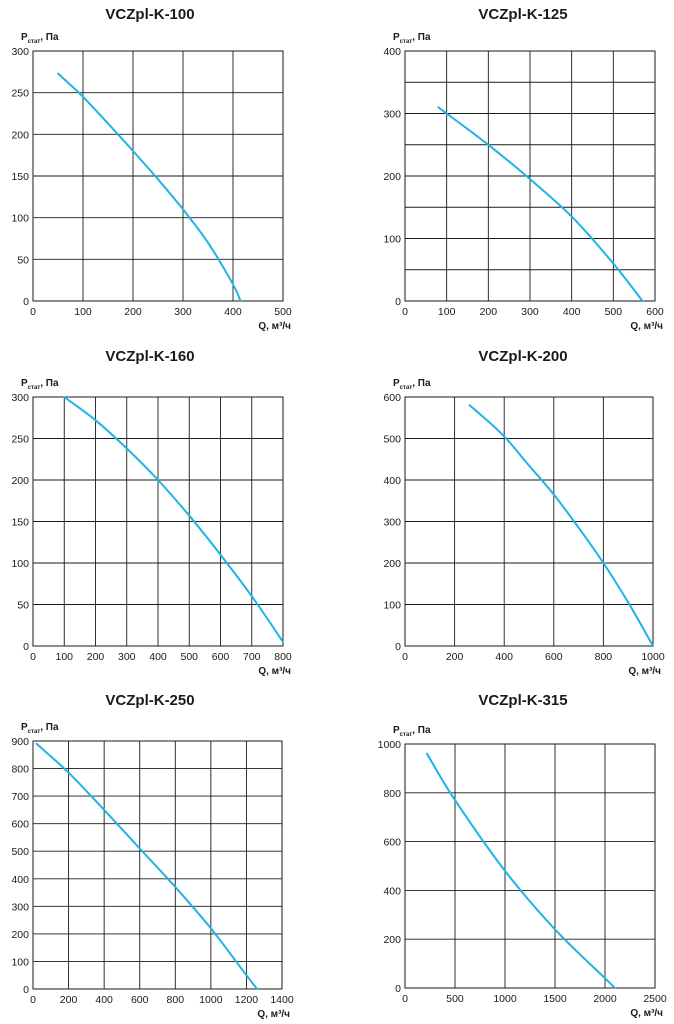 The width and height of the screenshot is (674, 1024). Describe the element at coordinates (555, 999) in the screenshot. I see `x-tick-label: 1500` at that location.